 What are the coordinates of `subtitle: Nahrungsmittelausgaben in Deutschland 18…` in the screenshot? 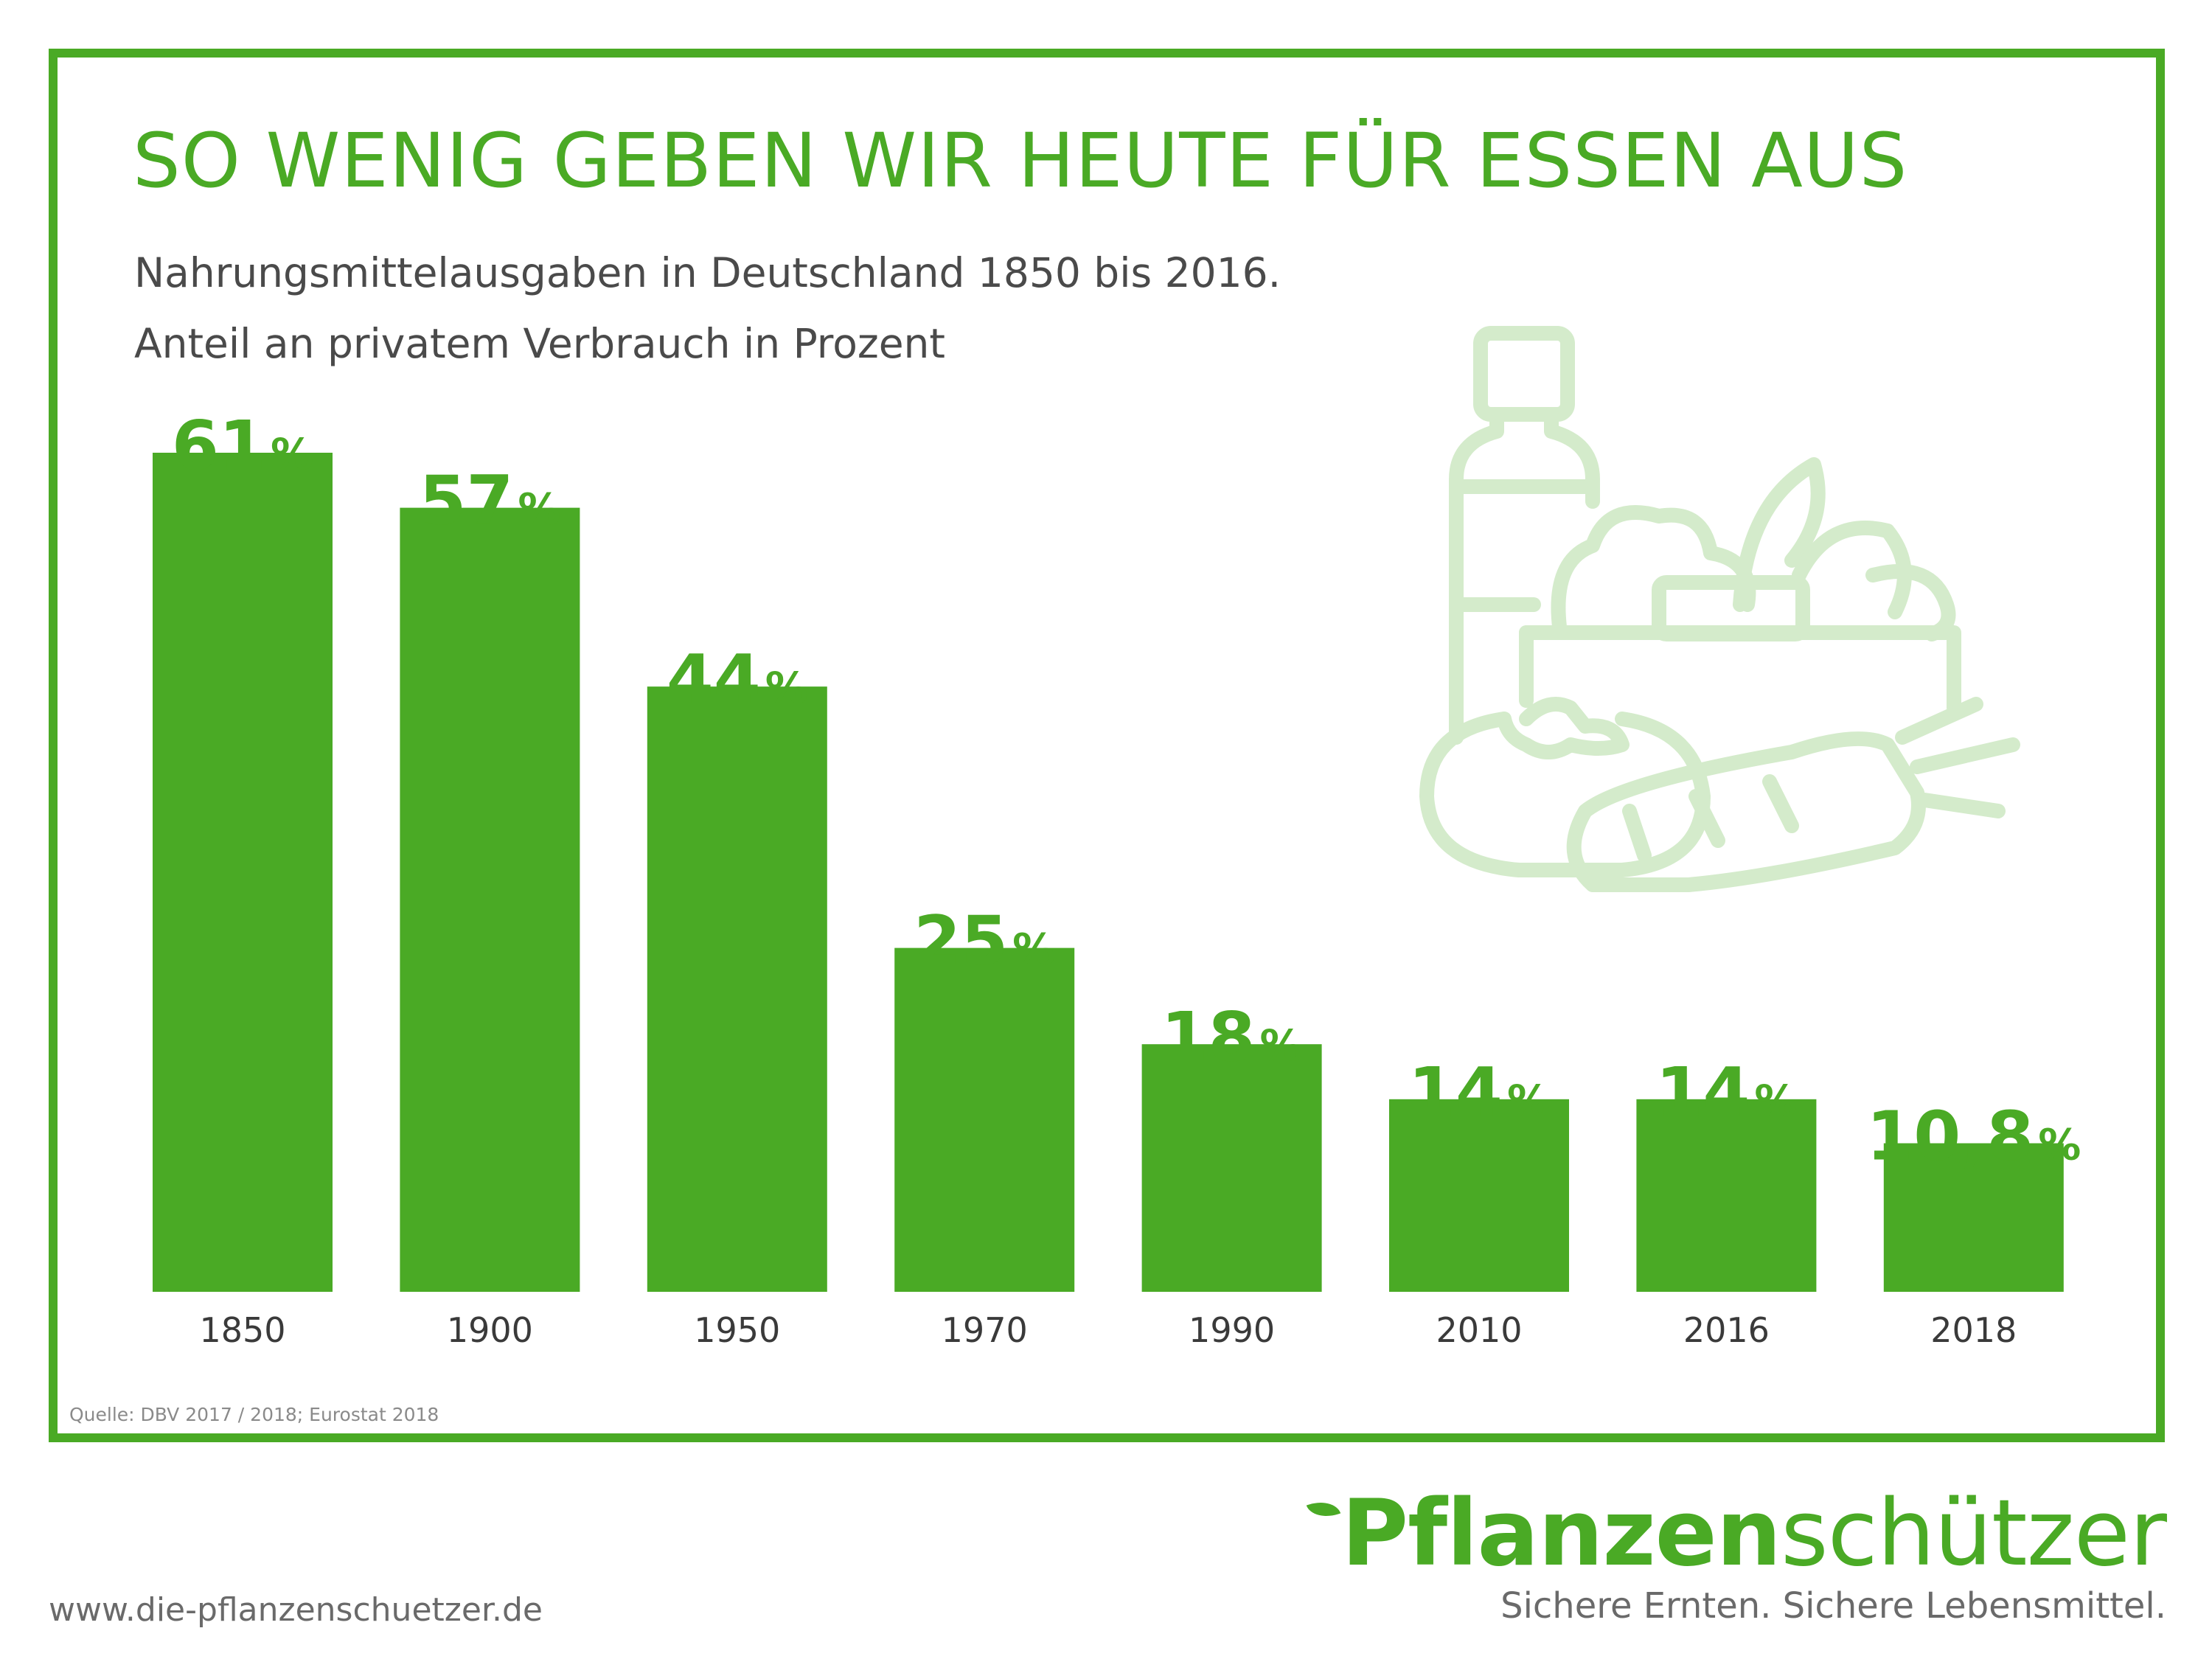 It's located at (707, 308).